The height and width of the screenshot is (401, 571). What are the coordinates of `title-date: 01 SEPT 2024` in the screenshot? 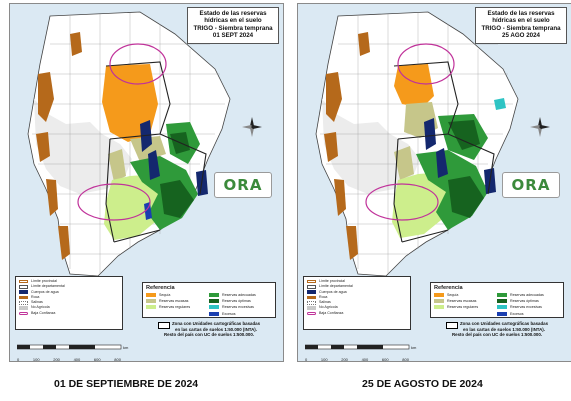 It's located at (233, 36).